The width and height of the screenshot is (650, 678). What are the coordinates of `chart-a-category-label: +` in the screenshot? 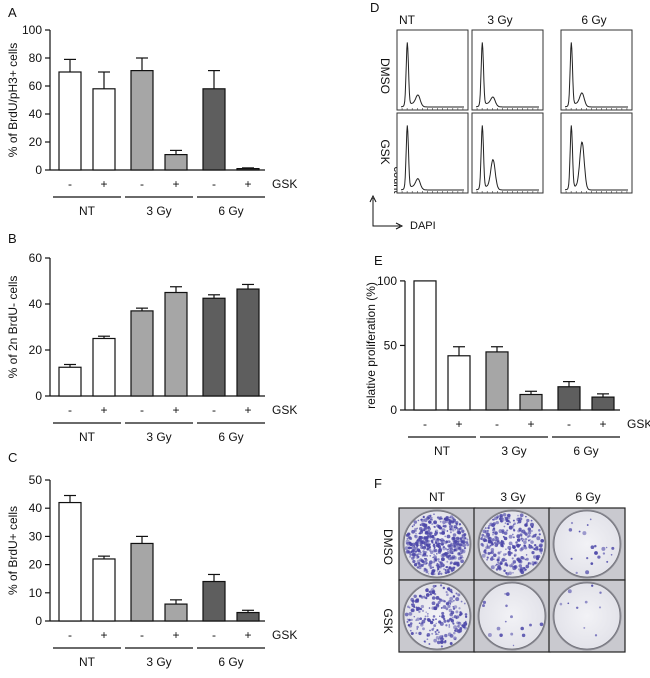 It's located at (103, 184).